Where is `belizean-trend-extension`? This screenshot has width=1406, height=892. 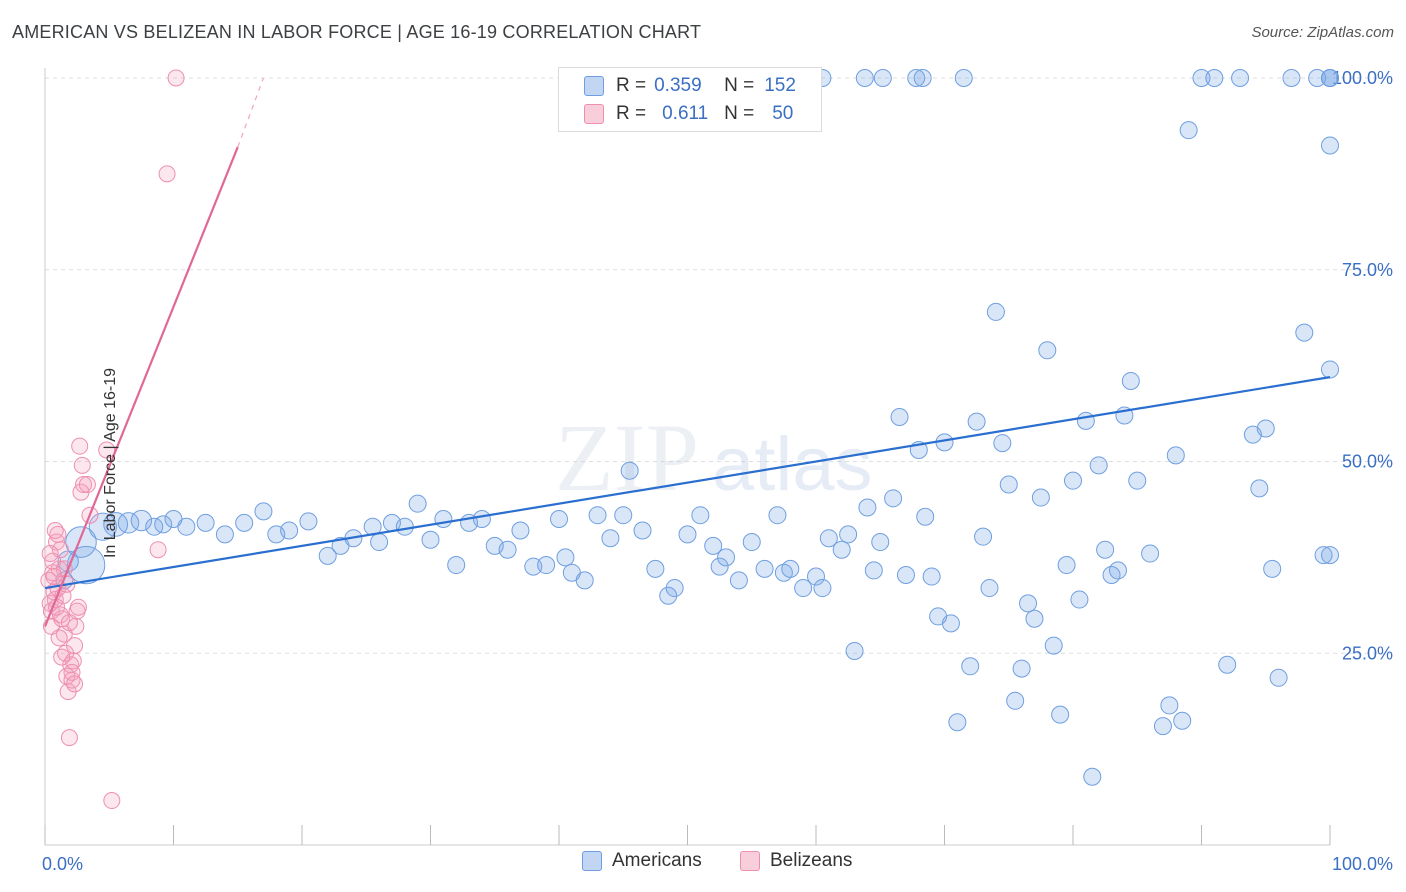 belizean-trend-extension is located at coordinates (251, 112).